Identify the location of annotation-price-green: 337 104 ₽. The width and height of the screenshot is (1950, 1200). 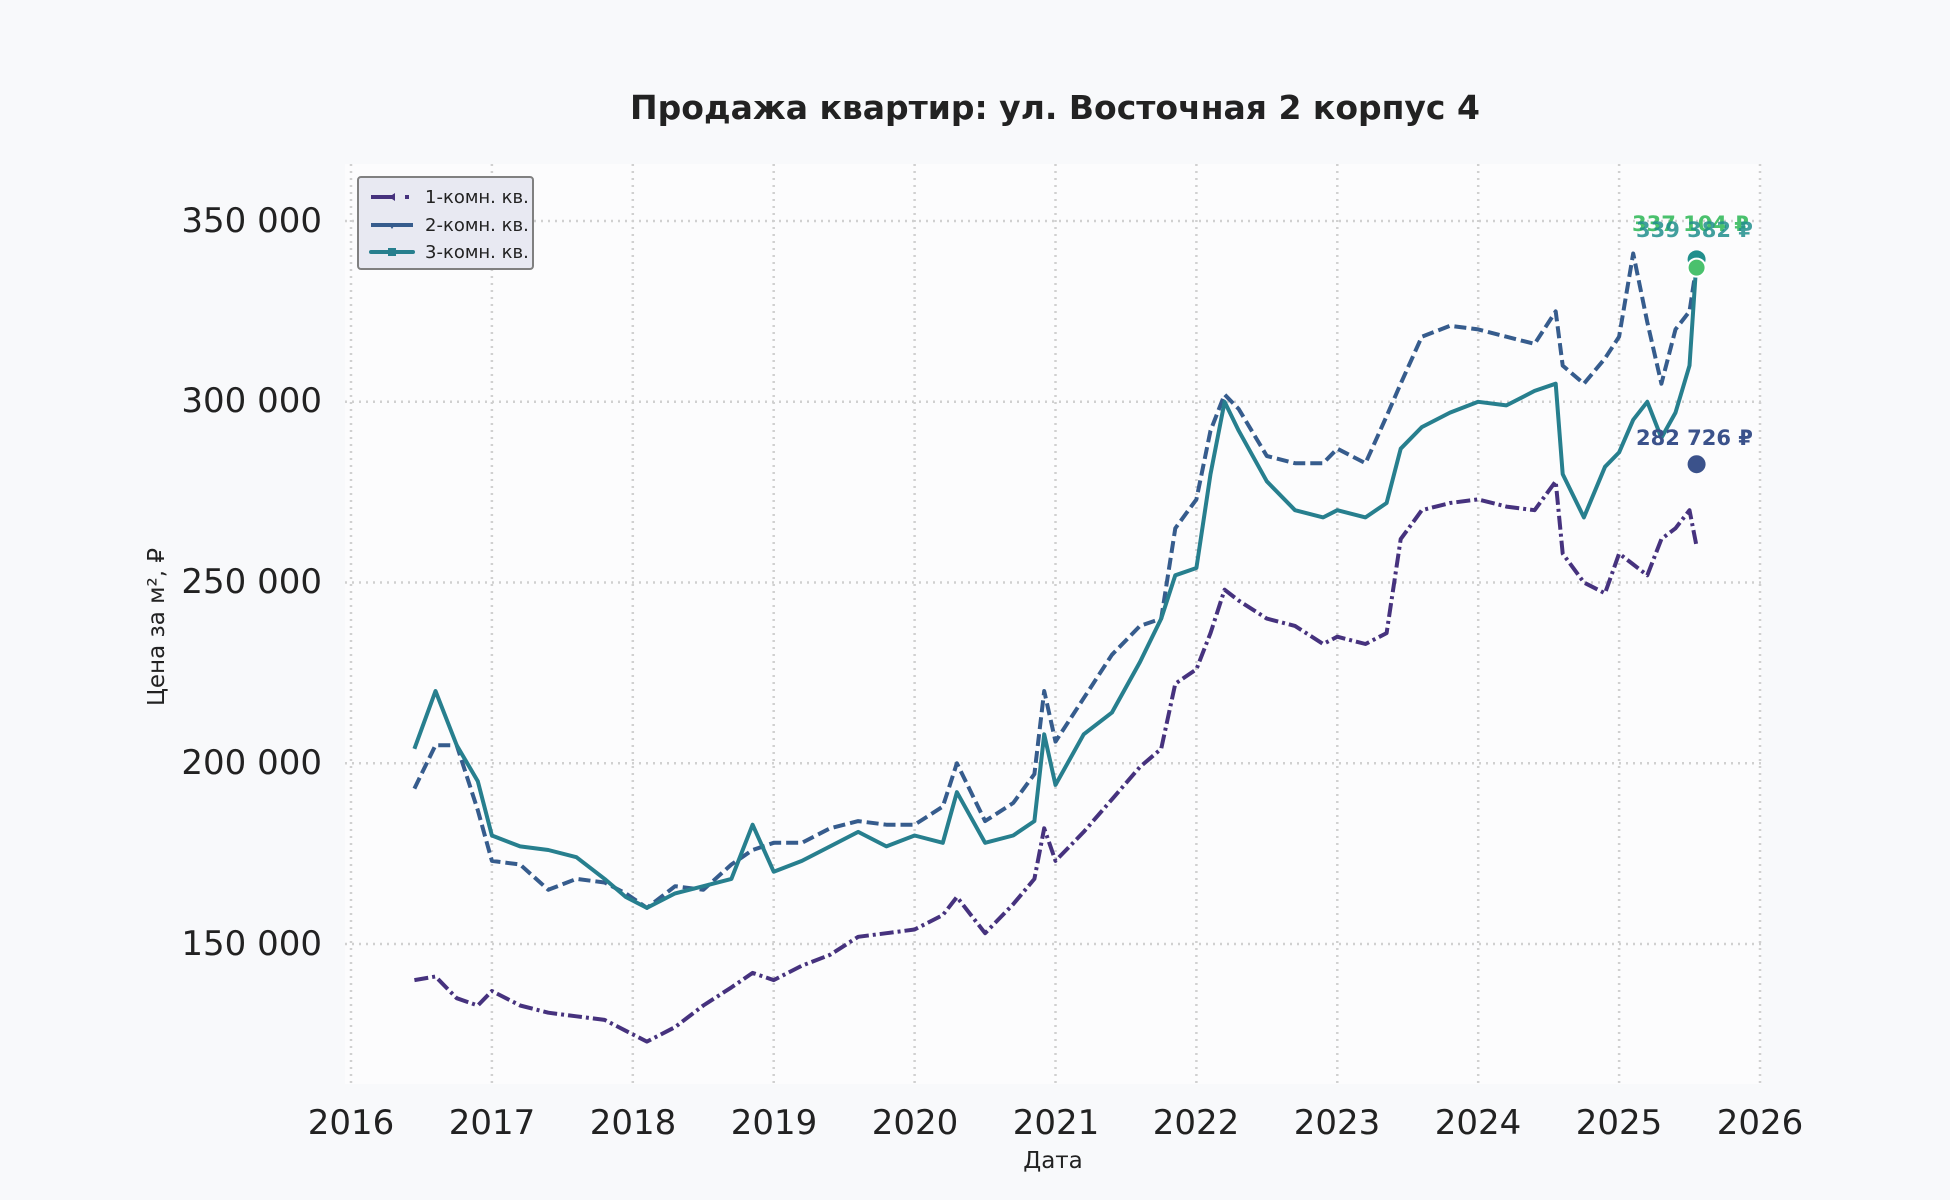
(1690, 224).